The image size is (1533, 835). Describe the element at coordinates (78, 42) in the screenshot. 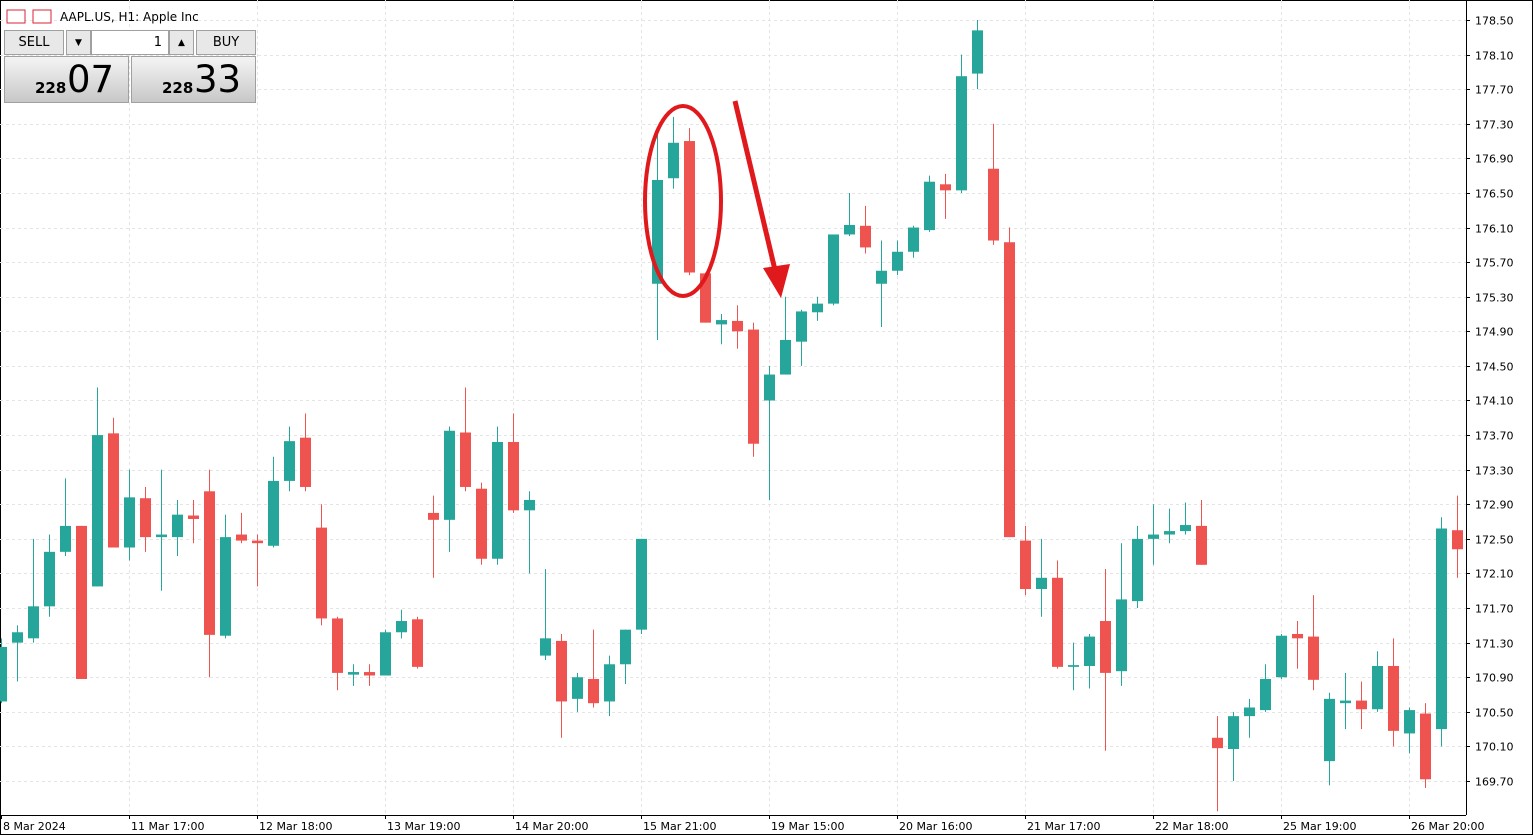

I see `volume-down: ▼` at that location.